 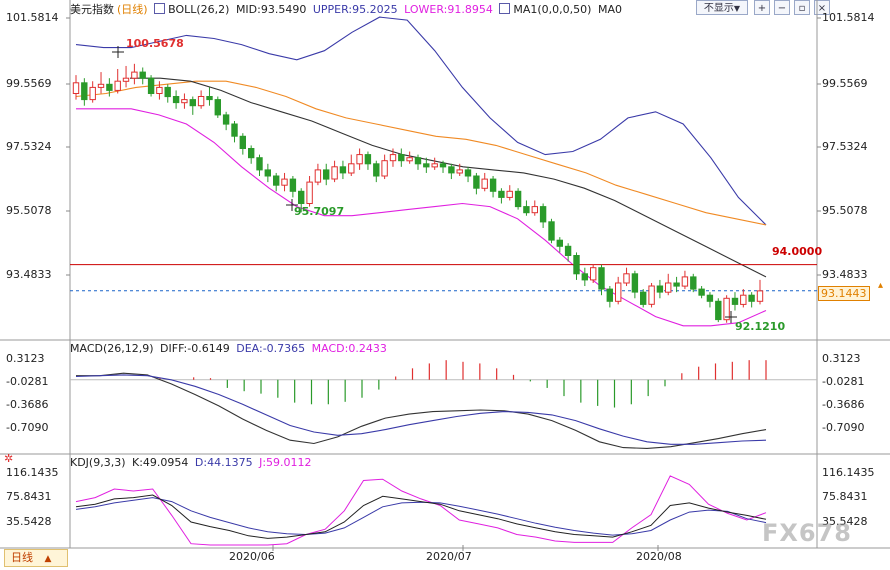 I want to click on left-kdj-axis-label: 116.1435, so click(x=32, y=472).